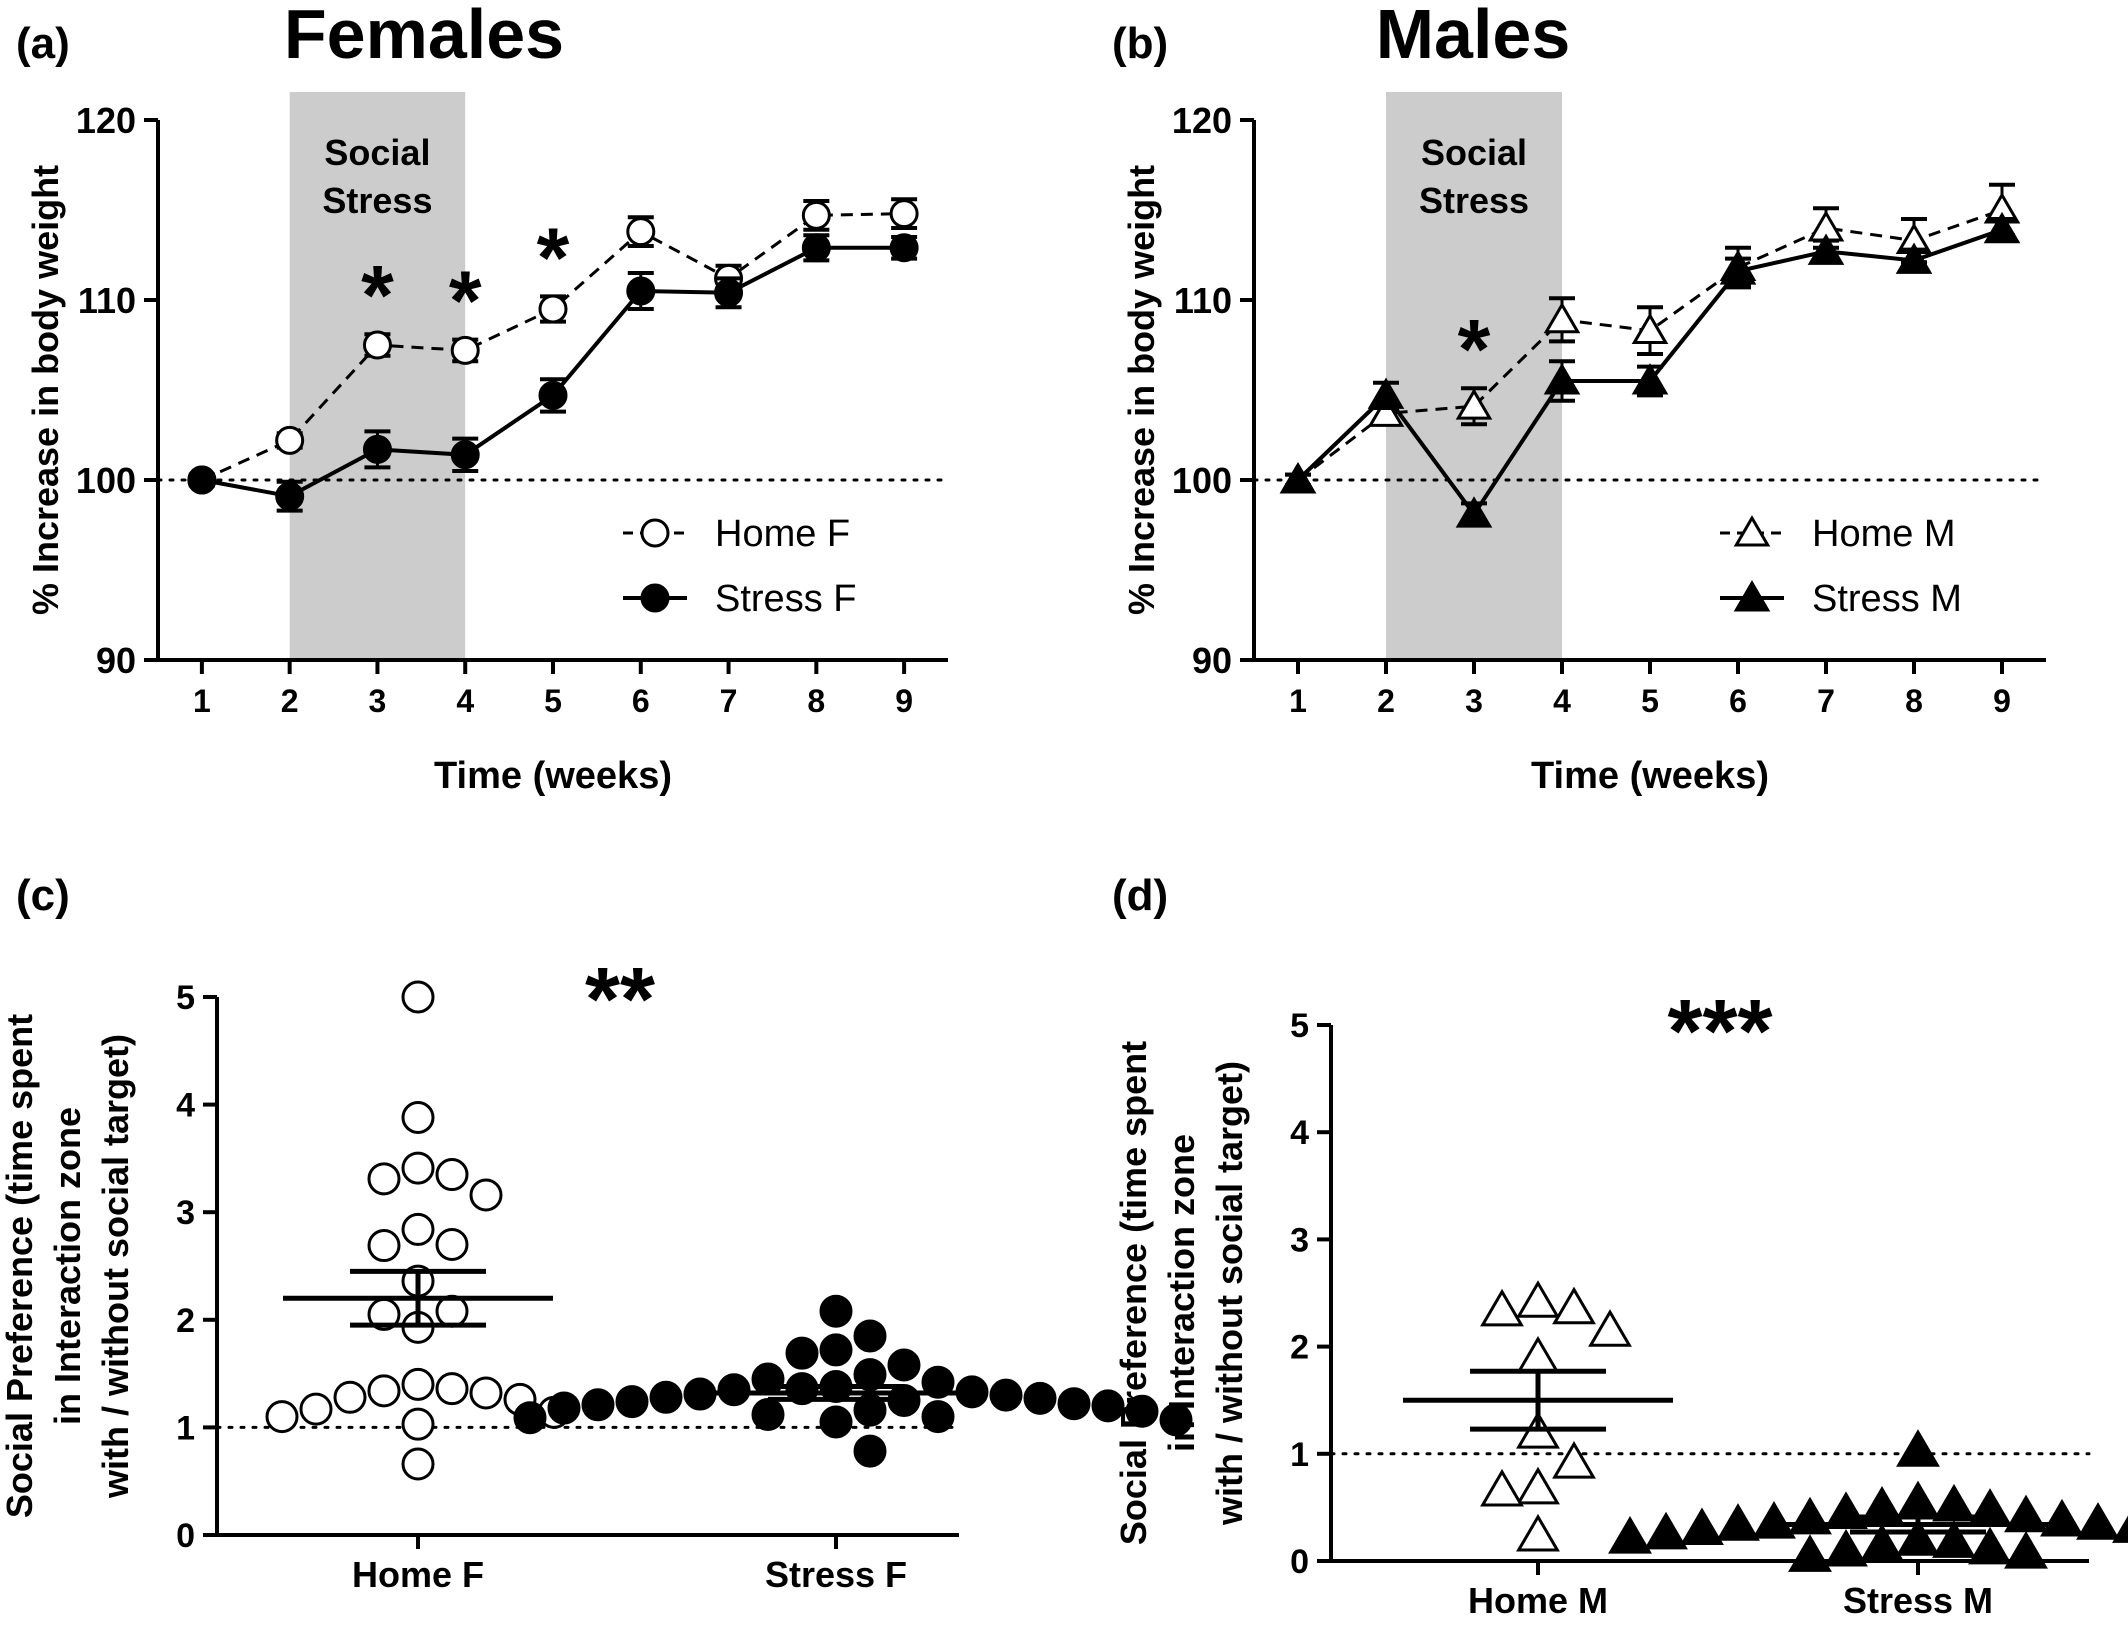 The width and height of the screenshot is (2128, 1625). I want to click on y-tick-label: 4, so click(1299, 1133).